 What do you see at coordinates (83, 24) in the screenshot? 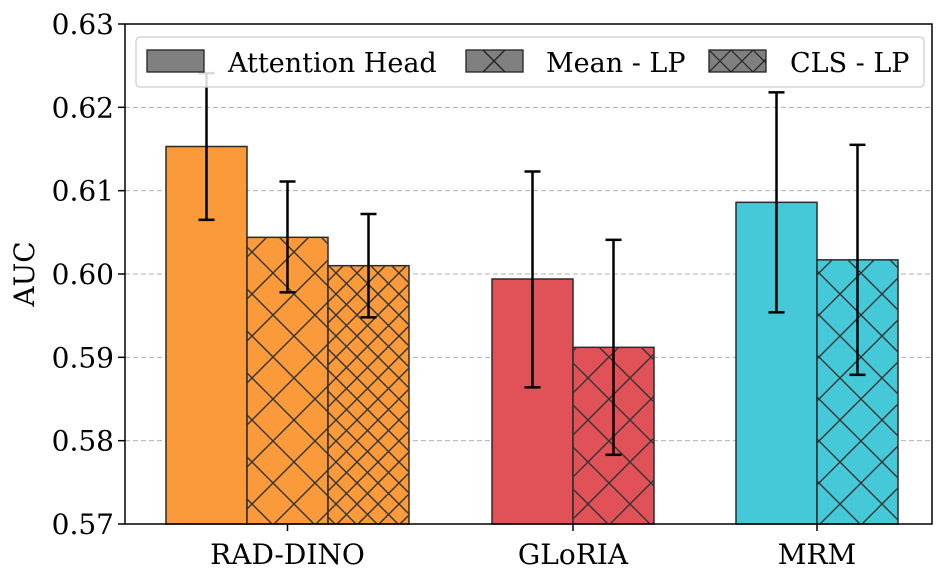
I see `y-tick-label: 0.63` at bounding box center [83, 24].